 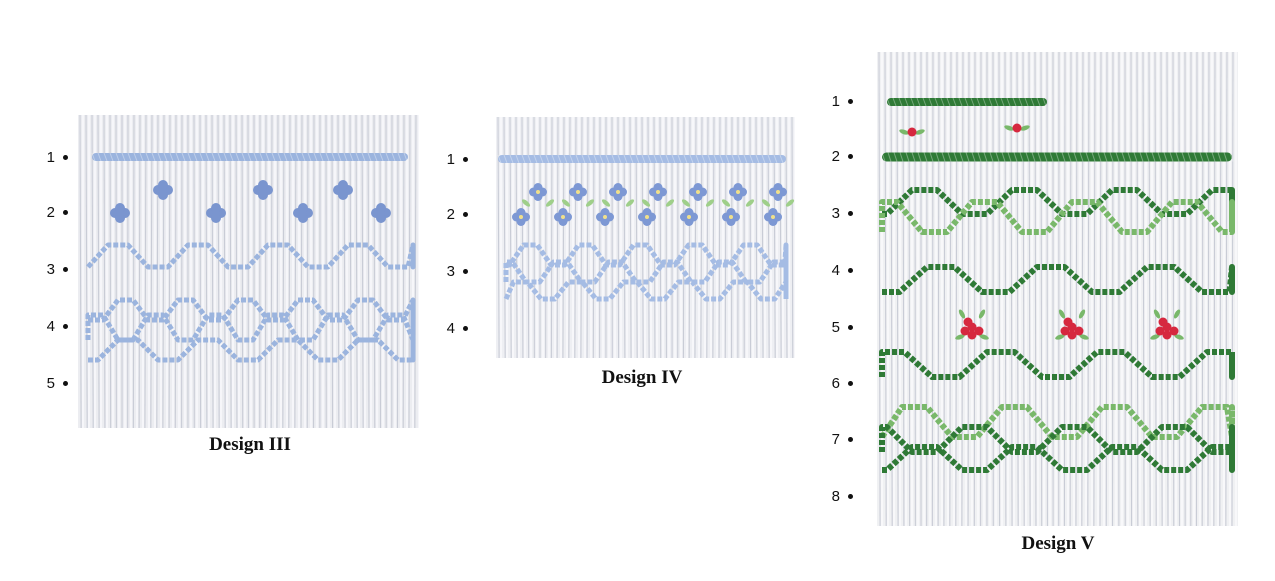 I want to click on design-iii-caption: Design III, so click(x=250, y=444).